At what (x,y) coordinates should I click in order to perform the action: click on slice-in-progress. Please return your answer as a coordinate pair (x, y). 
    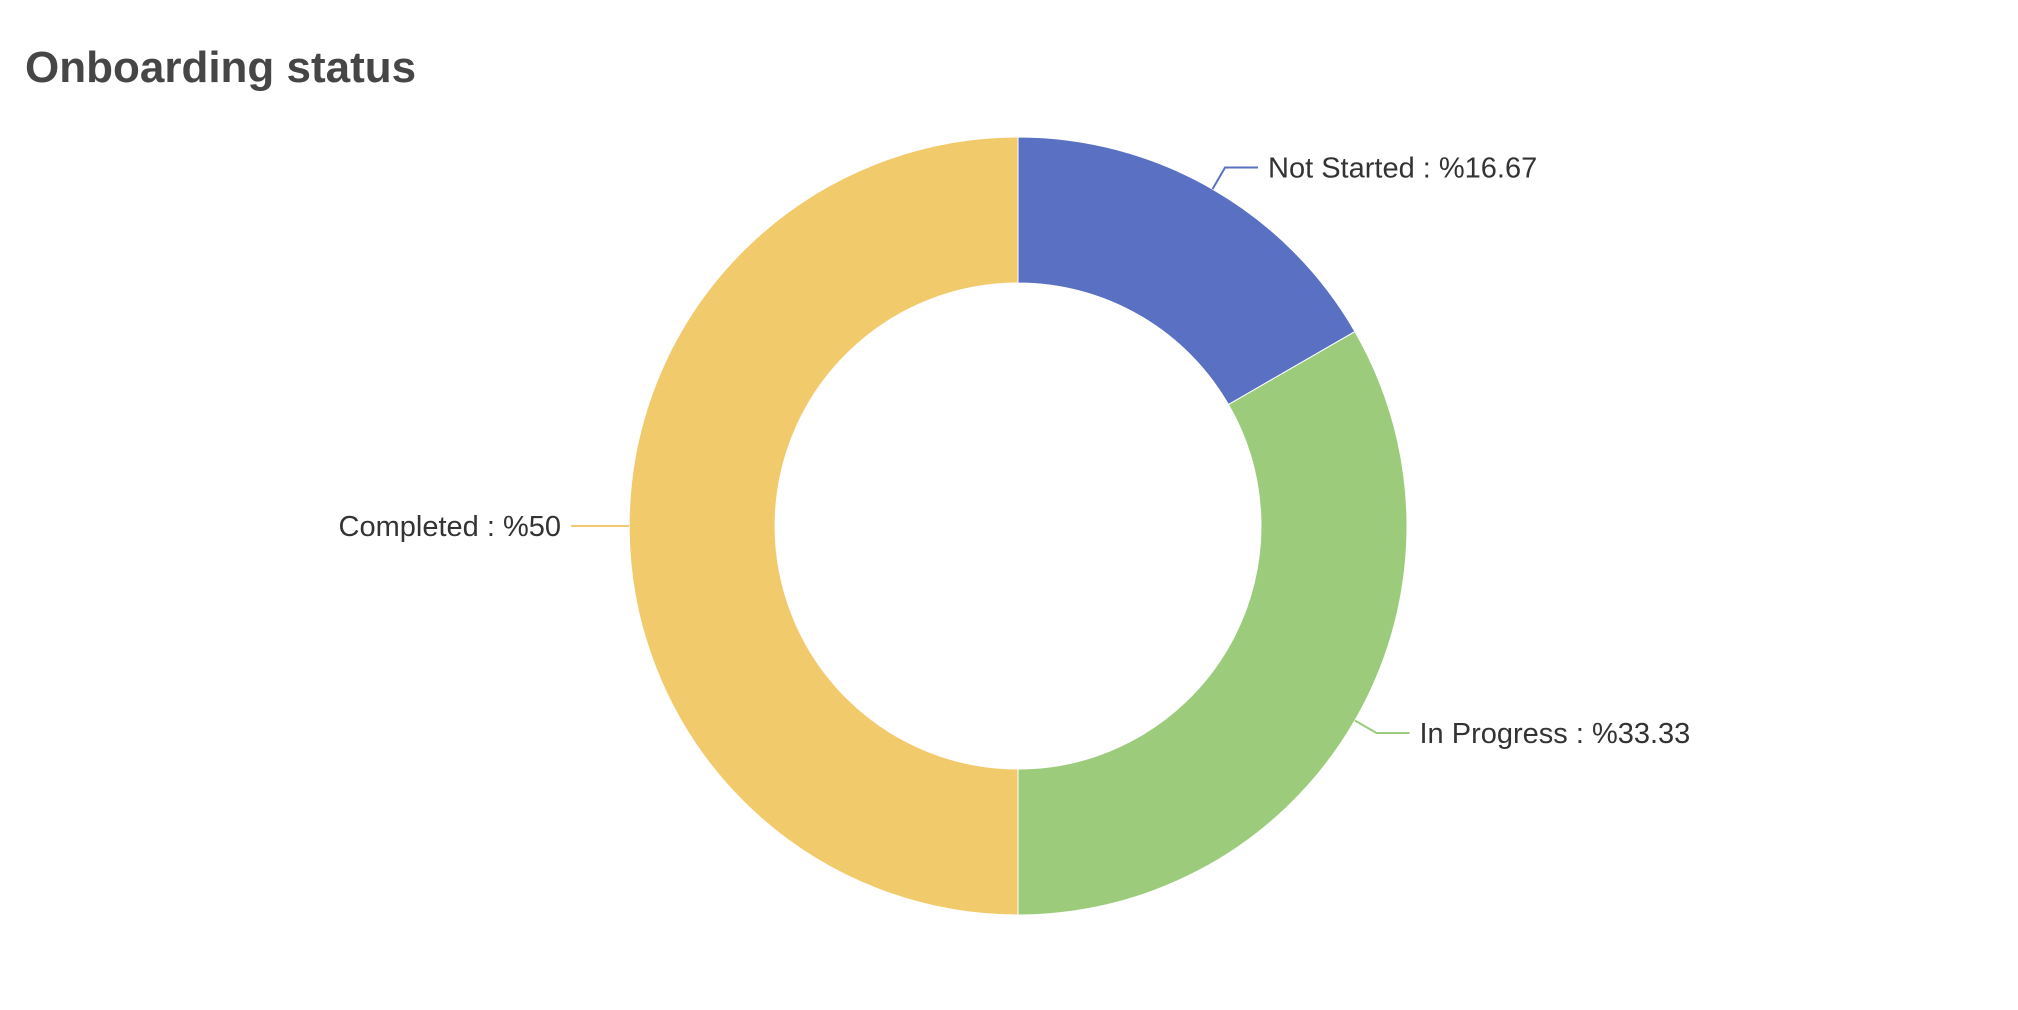
    Looking at the image, I should click on (1212, 623).